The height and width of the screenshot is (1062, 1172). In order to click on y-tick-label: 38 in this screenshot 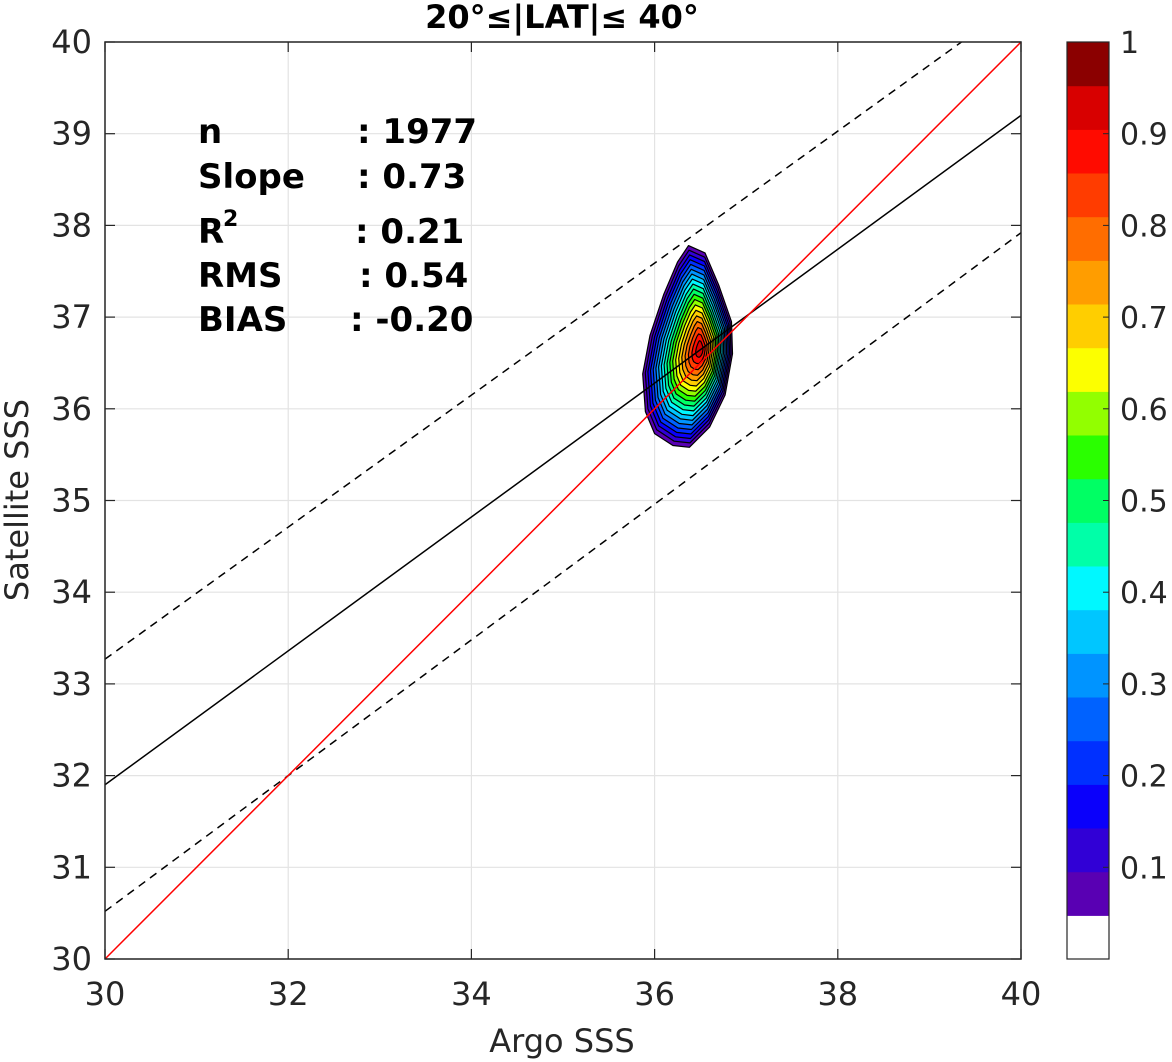, I will do `click(71, 225)`.